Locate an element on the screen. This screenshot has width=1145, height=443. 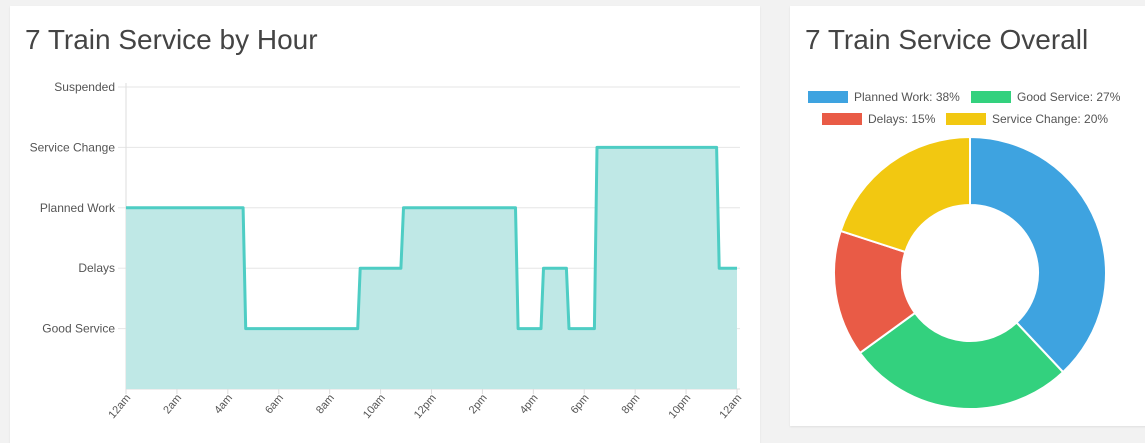
x-tick-label: 12pm is located at coordinates (425, 406).